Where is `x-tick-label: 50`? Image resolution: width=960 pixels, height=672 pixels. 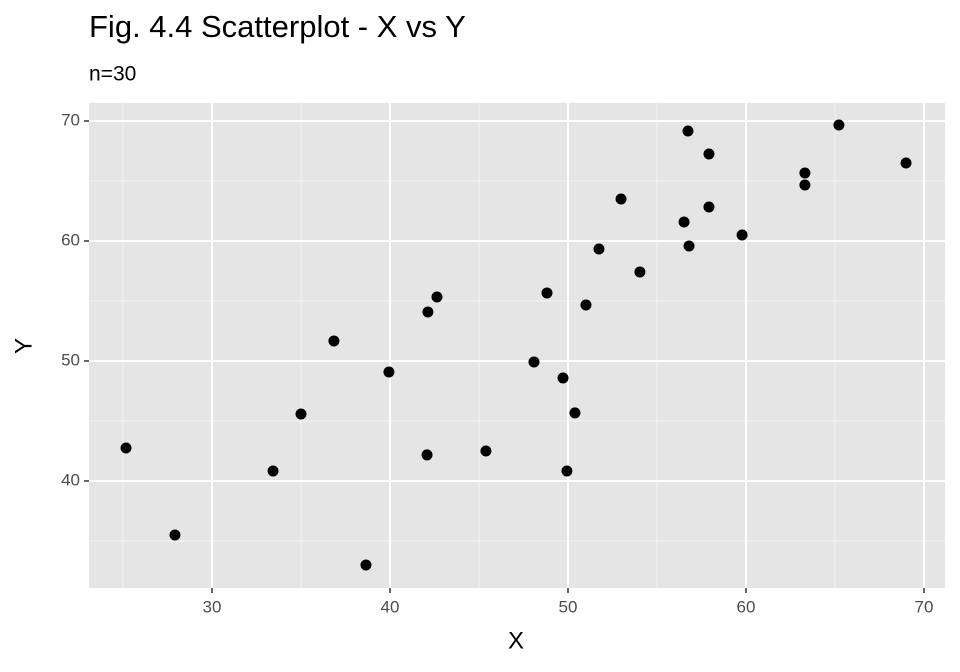 x-tick-label: 50 is located at coordinates (568, 606).